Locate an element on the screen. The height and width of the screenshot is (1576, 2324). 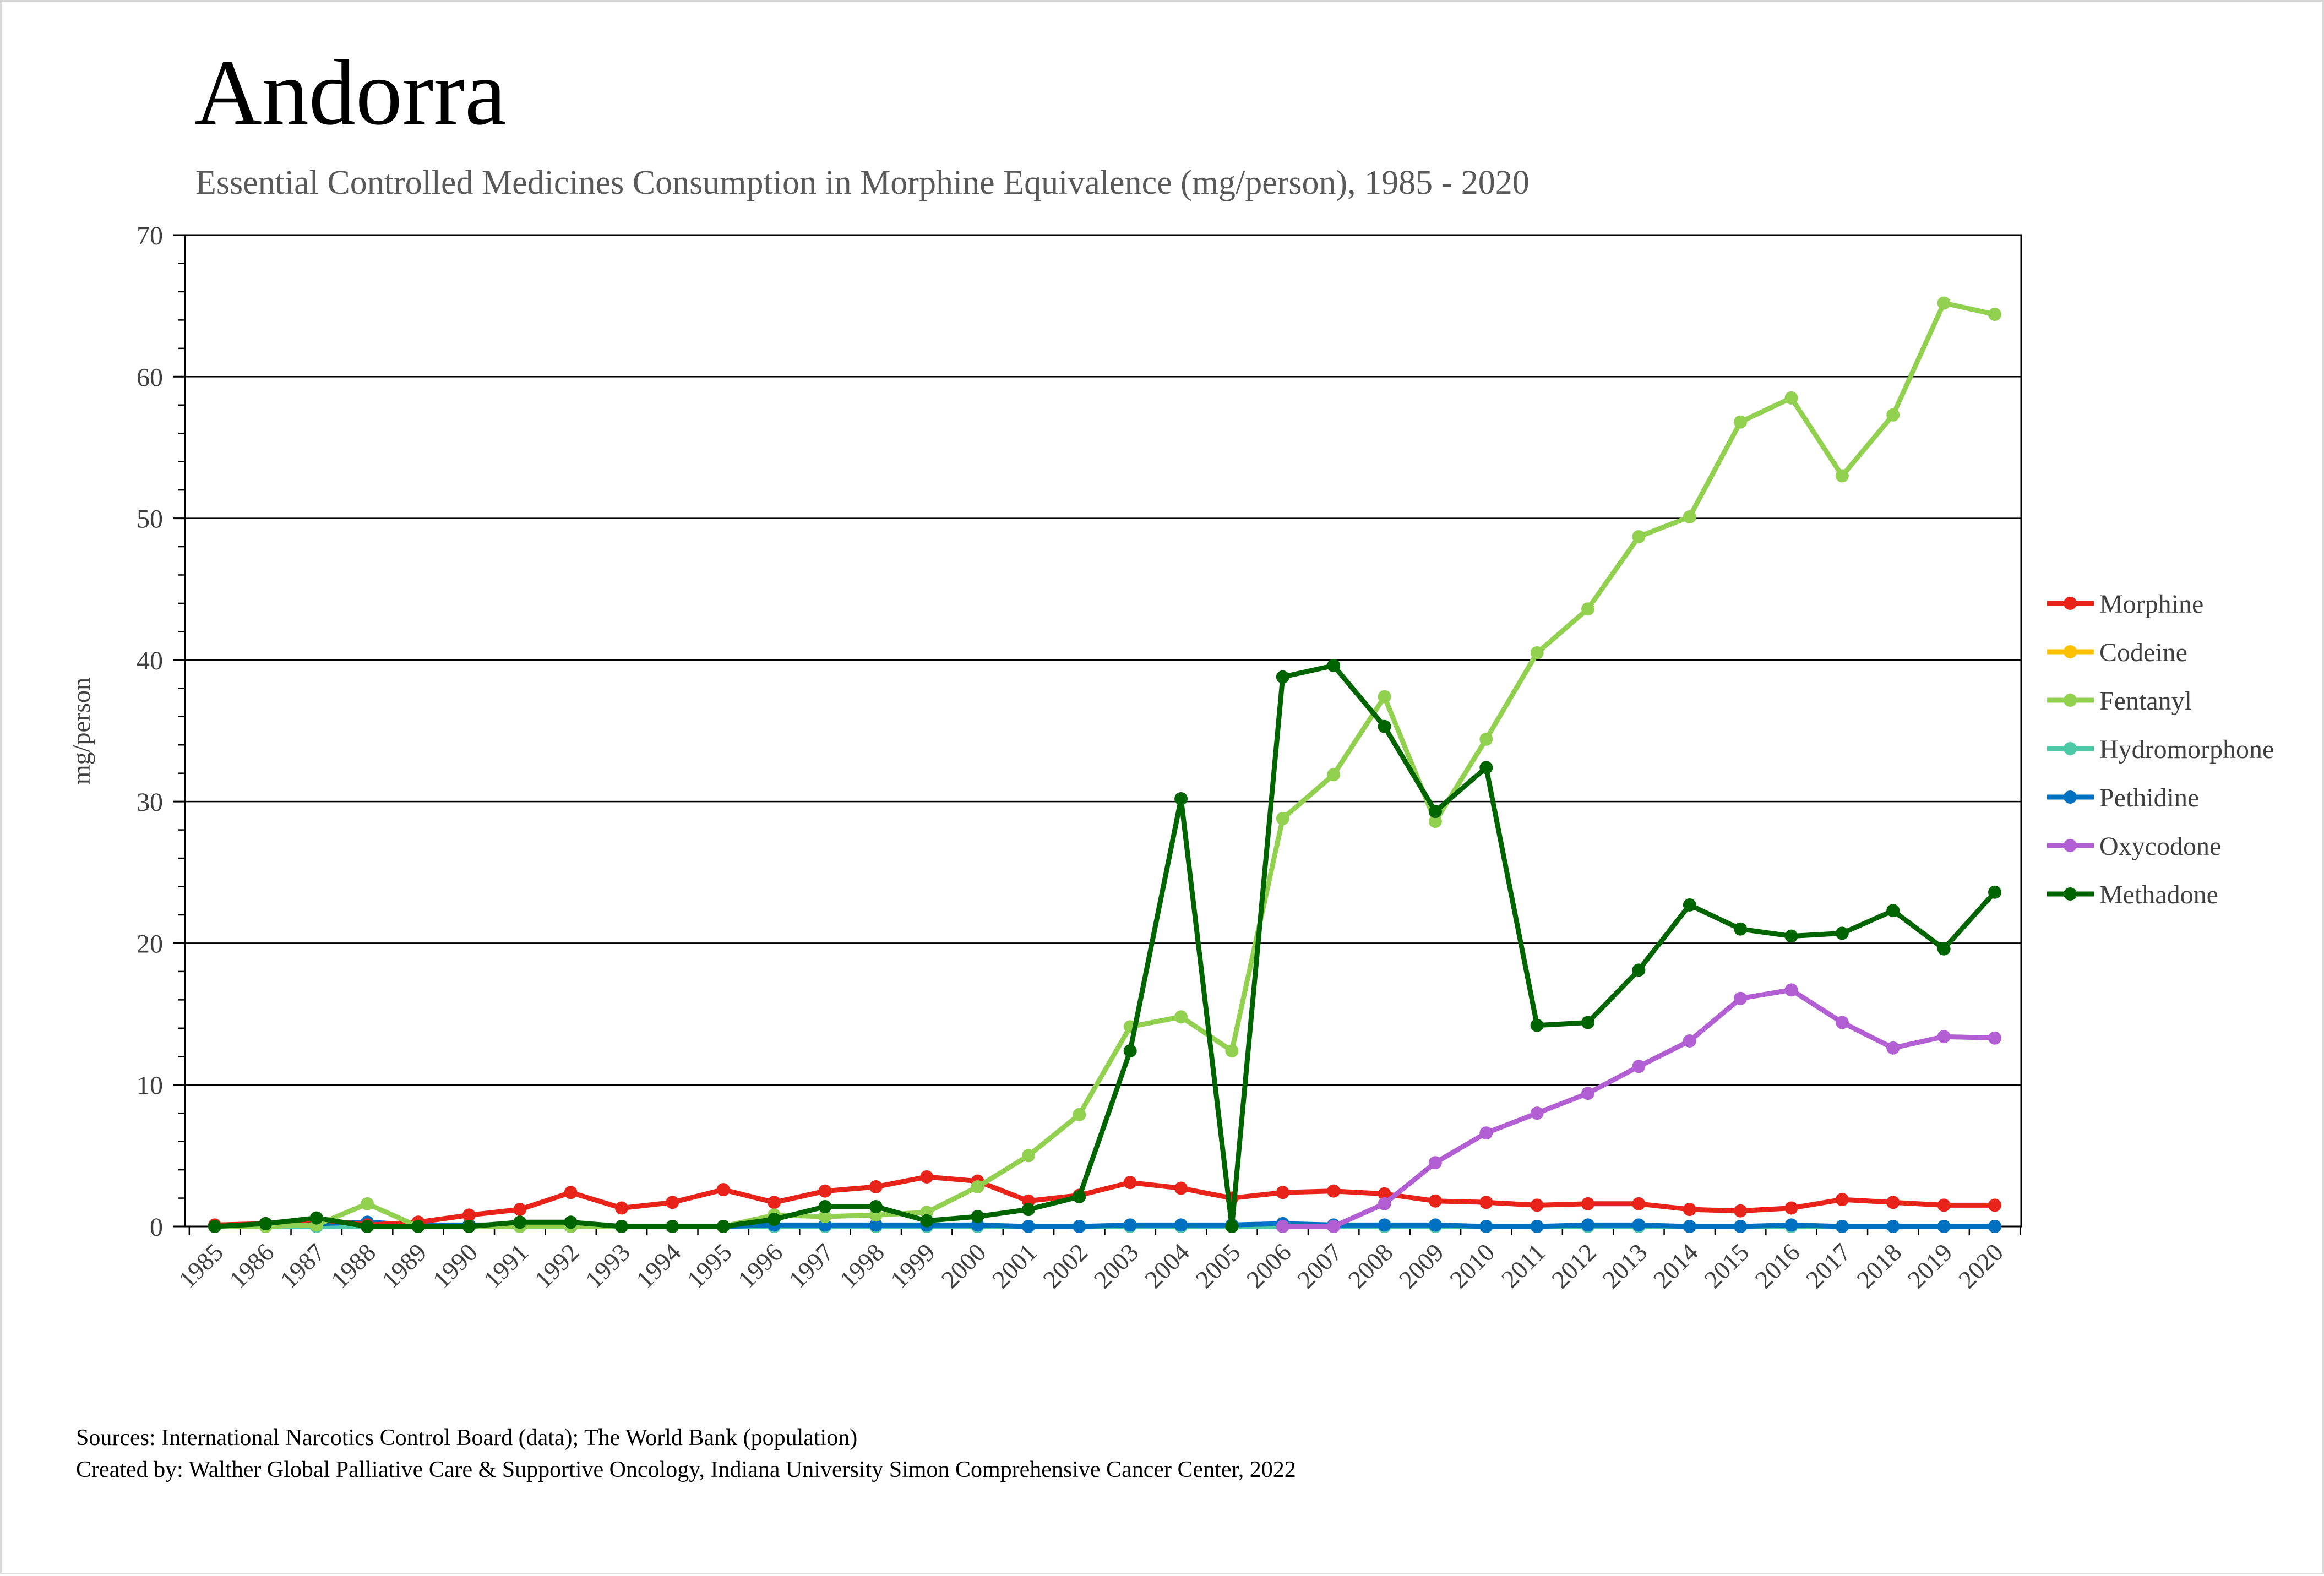
legend-label: Oxycodone is located at coordinates (2160, 846).